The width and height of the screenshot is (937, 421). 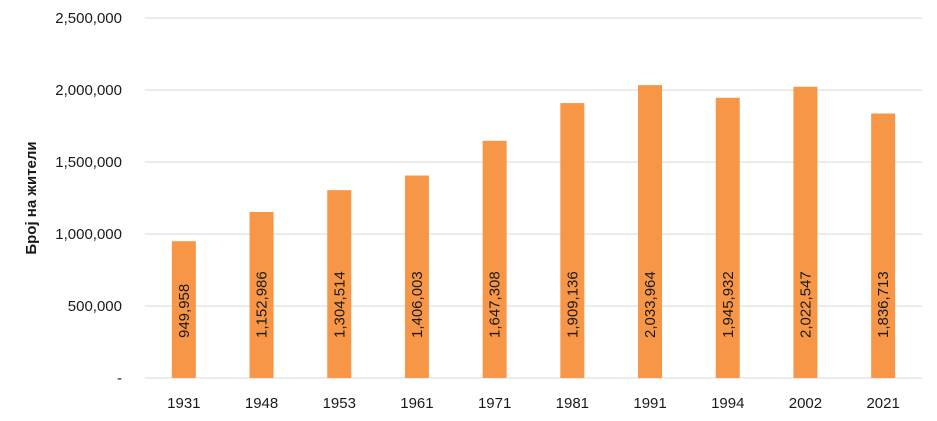 I want to click on x-tick-label: 1991, so click(x=649, y=403).